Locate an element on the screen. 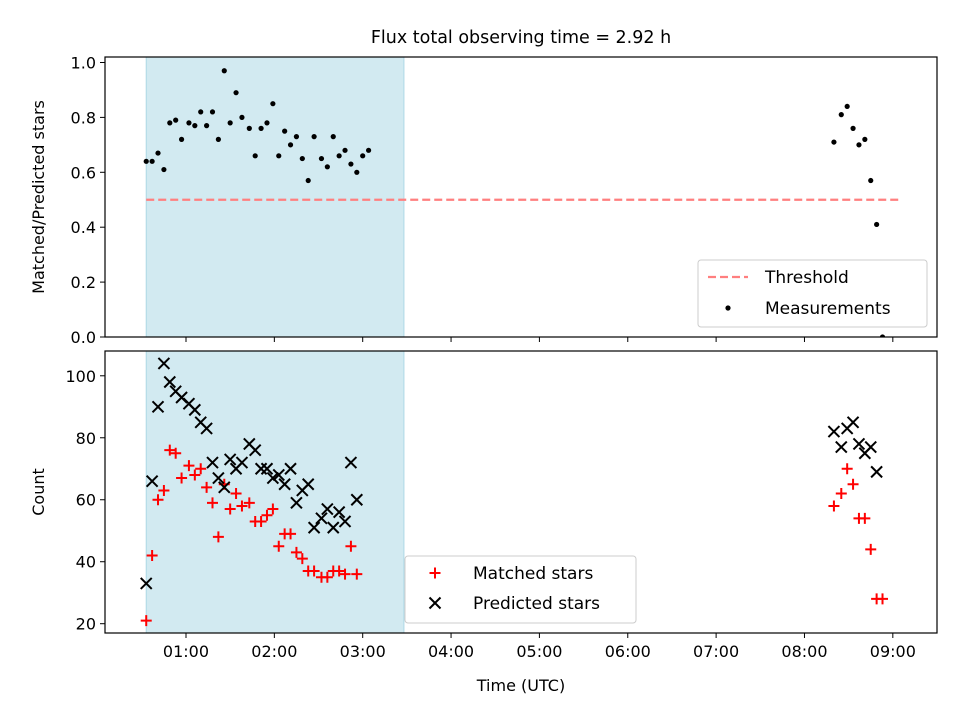 Image resolution: width=960 pixels, height=720 pixels. y-tick-label: 80 is located at coordinates (86, 438).